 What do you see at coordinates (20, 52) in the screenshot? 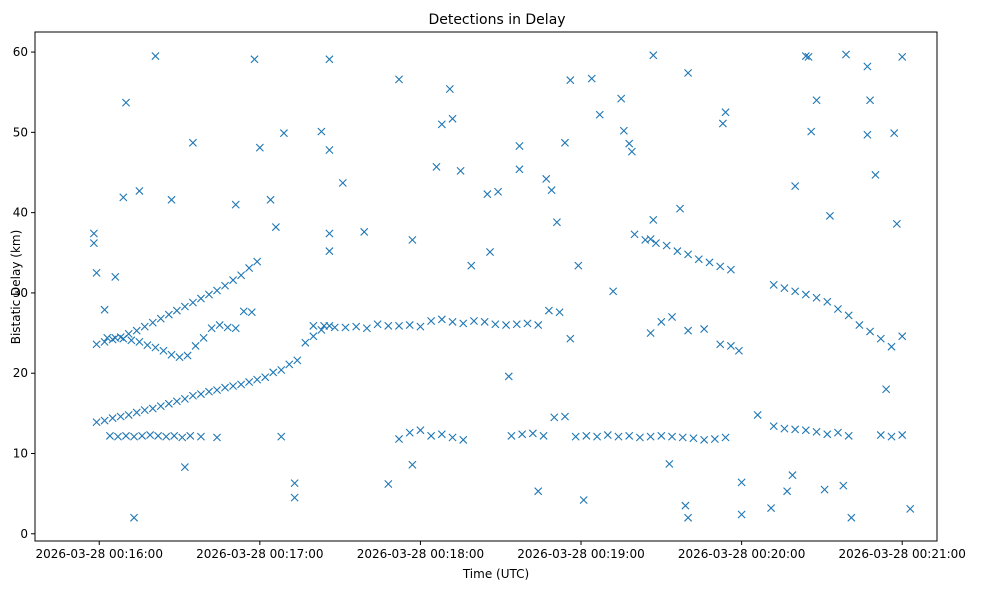
I see `y-tick-label: 60` at bounding box center [20, 52].